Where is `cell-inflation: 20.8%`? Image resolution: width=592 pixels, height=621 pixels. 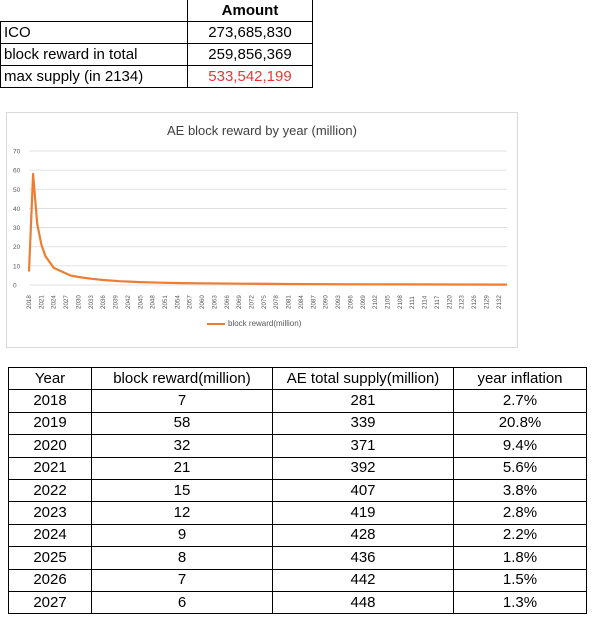
cell-inflation: 20.8% is located at coordinates (520, 423).